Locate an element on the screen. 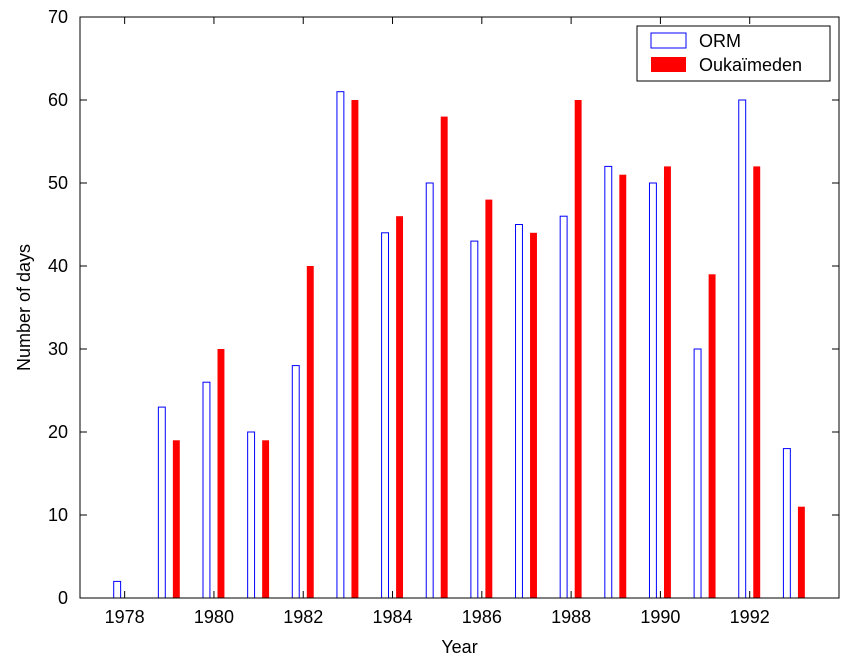 The height and width of the screenshot is (661, 841). legend-label-orm: ORM is located at coordinates (720, 41).